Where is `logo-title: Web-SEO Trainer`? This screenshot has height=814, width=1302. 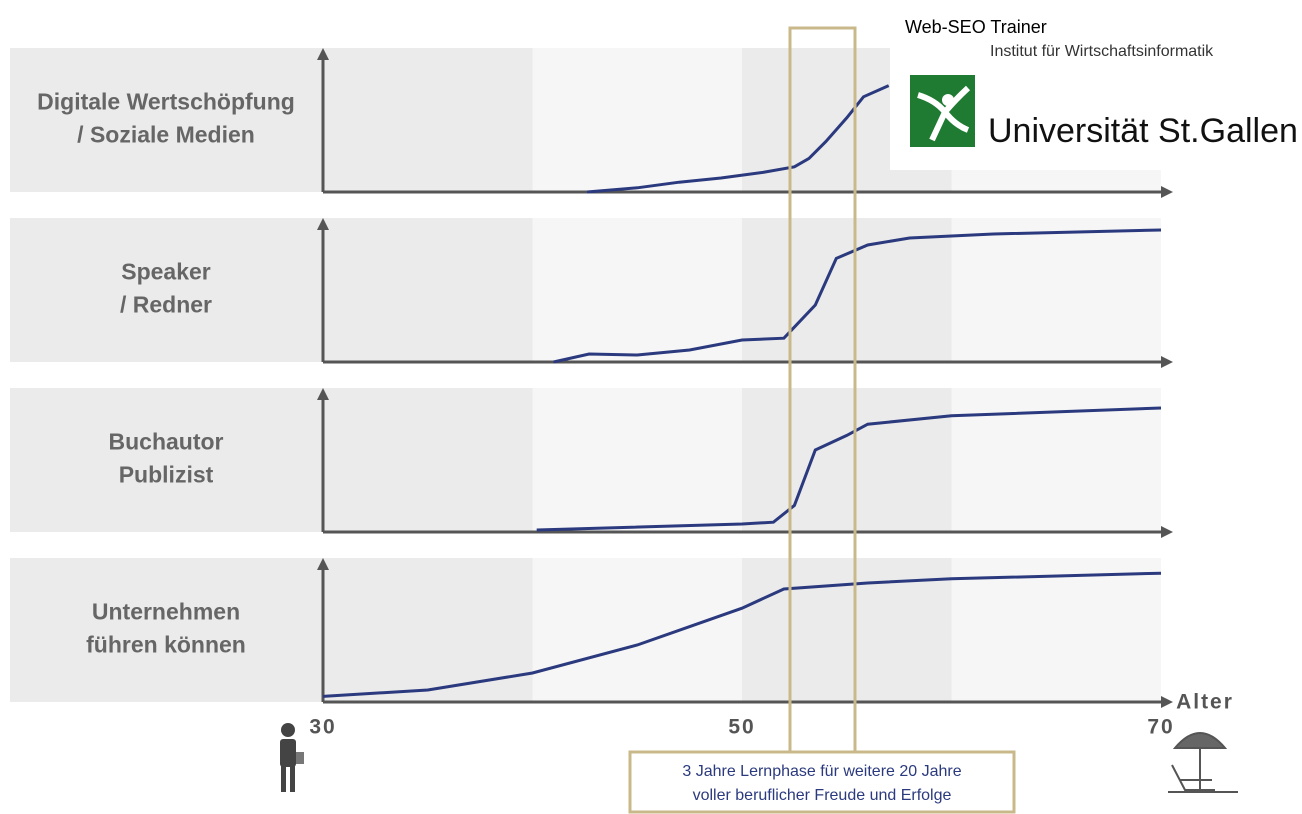 logo-title: Web-SEO Trainer is located at coordinates (976, 27).